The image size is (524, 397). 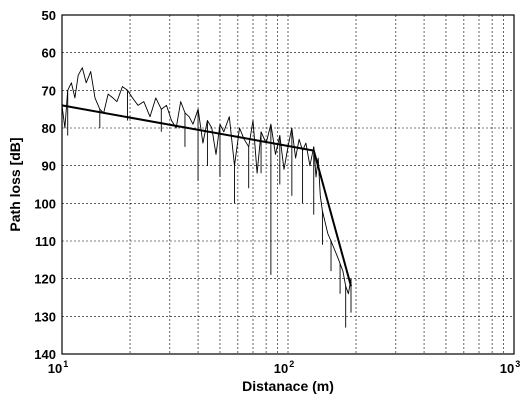 What do you see at coordinates (45, 241) in the screenshot?
I see `y-tick-label: 110` at bounding box center [45, 241].